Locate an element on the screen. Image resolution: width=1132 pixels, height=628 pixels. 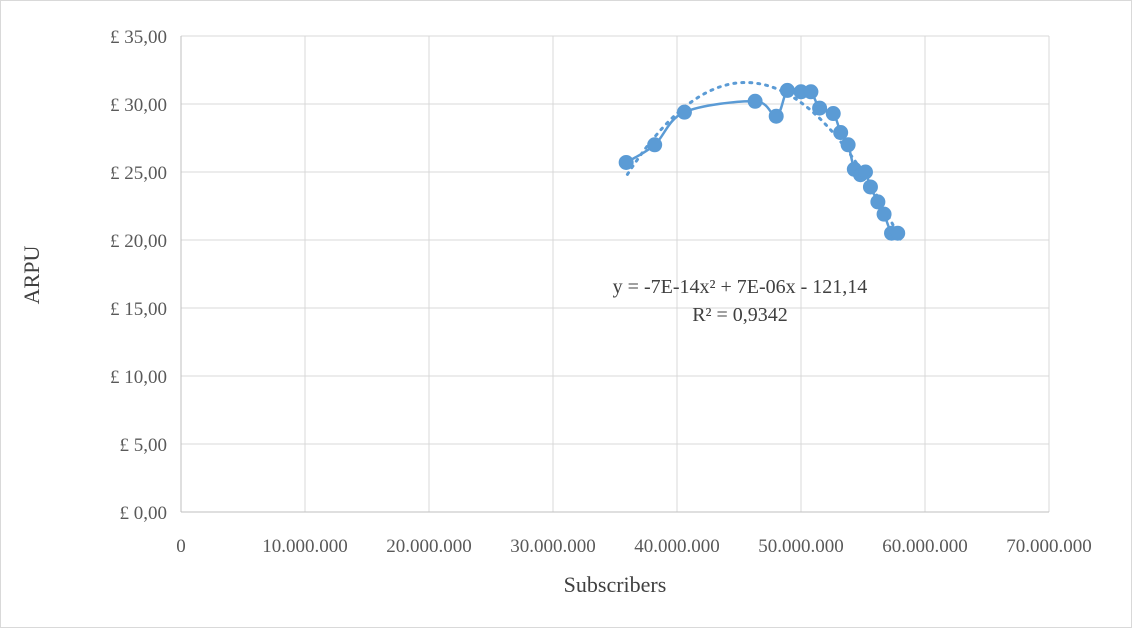
y-tick-label: £ 25,00 is located at coordinates (138, 173).